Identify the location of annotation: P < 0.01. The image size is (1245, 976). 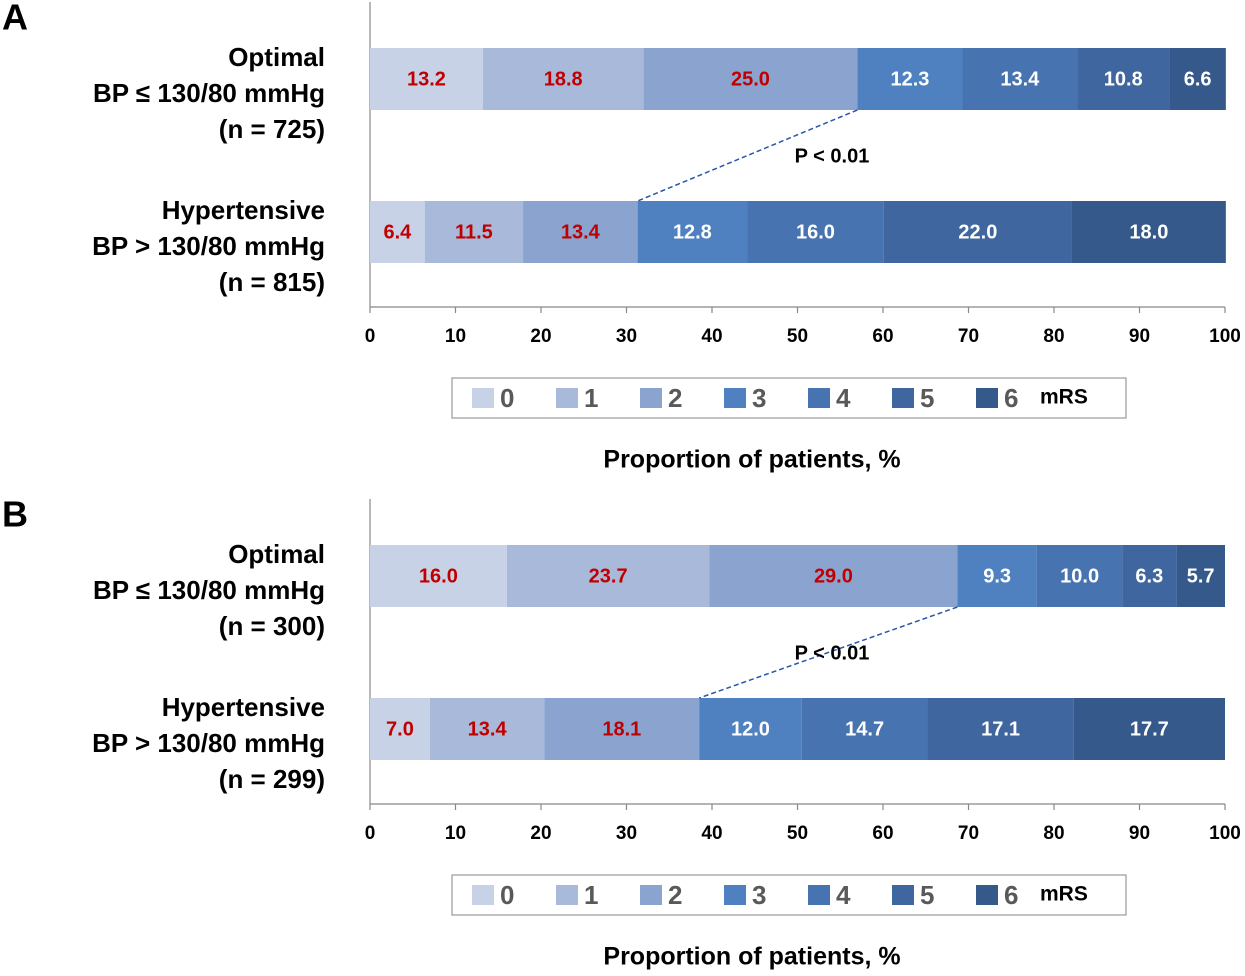
(832, 653).